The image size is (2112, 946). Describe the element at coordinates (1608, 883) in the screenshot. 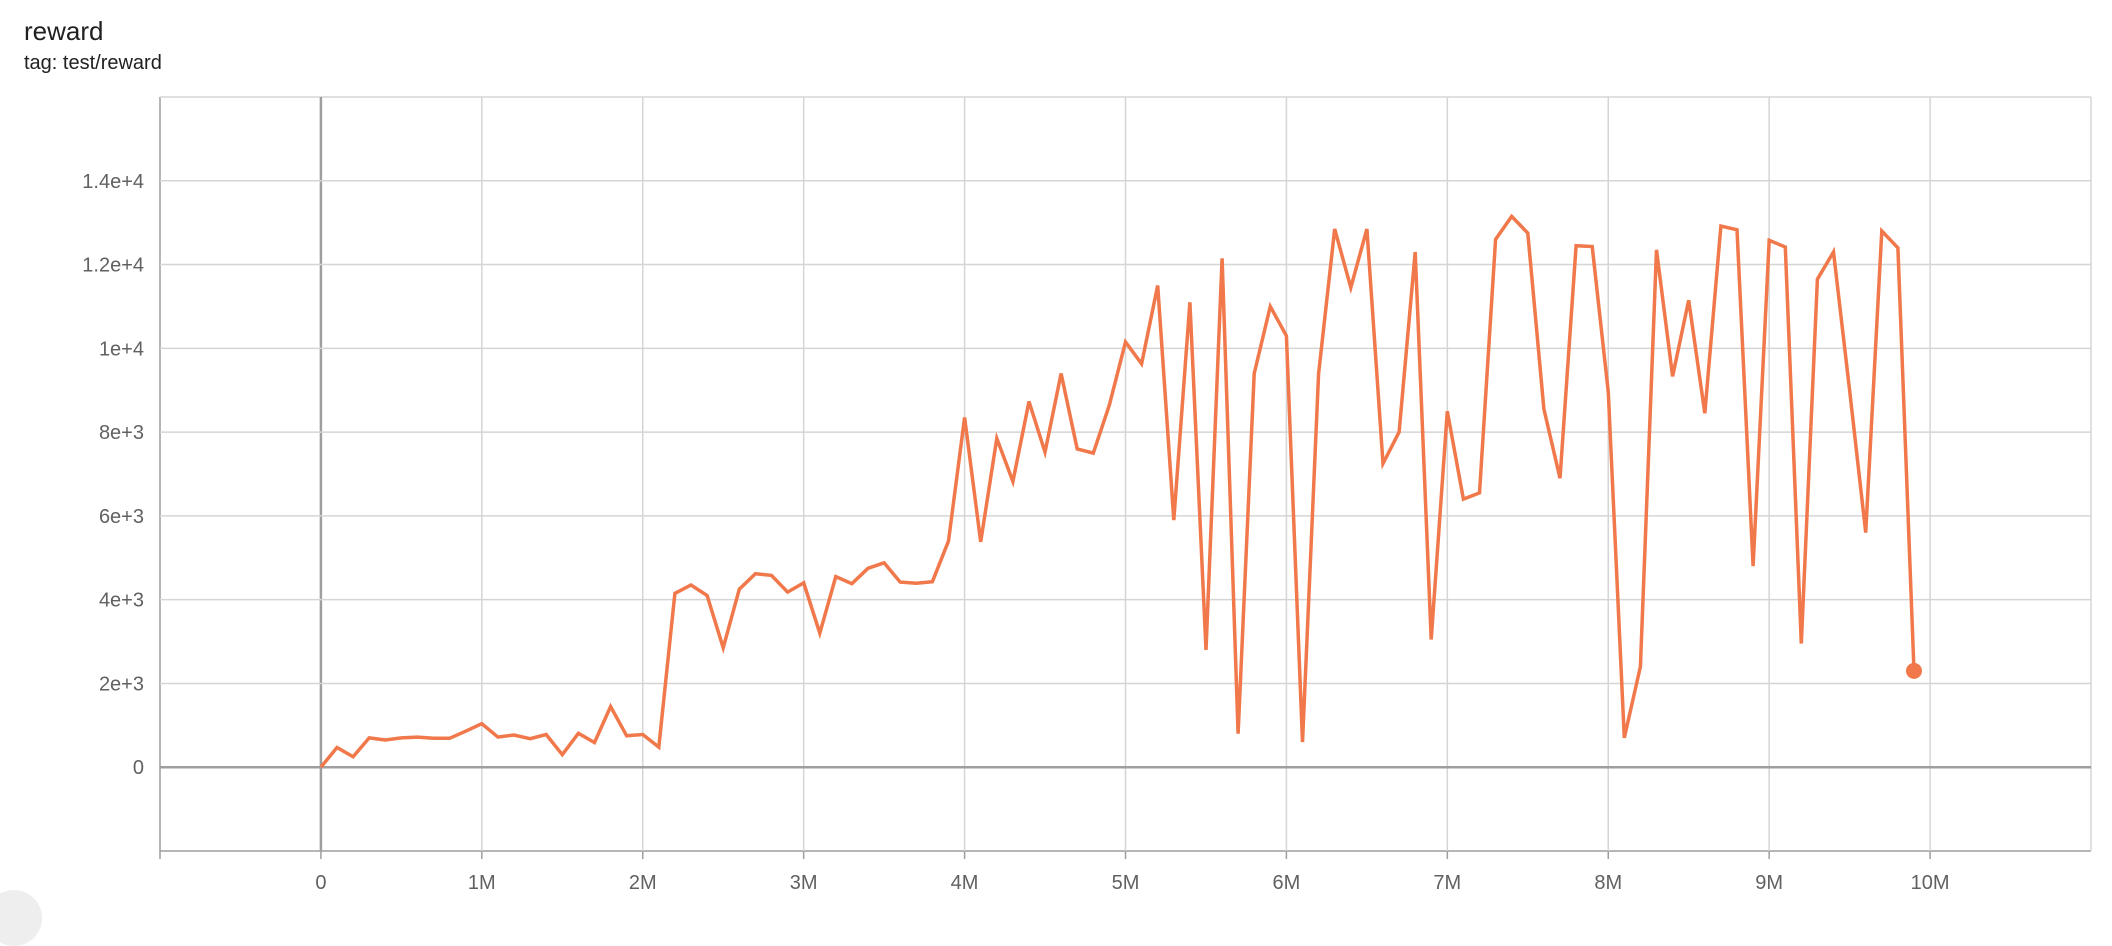

I see `x-tick-label: 8M` at that location.